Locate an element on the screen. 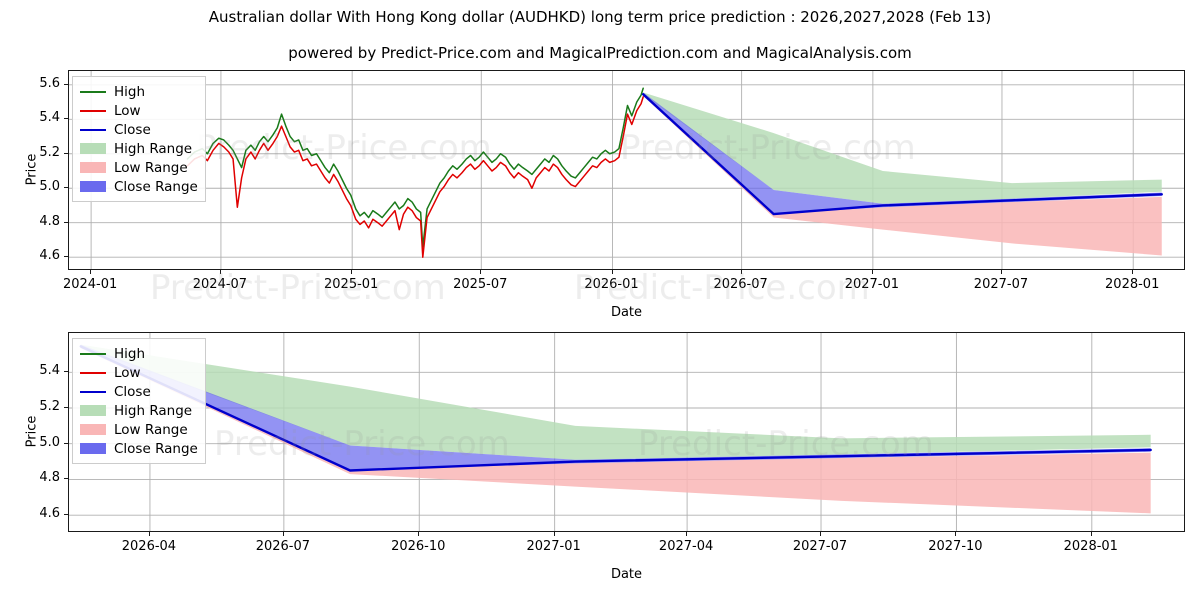 This screenshot has height=600, width=1200. bottom-x-axis-label: Date is located at coordinates (626, 574).